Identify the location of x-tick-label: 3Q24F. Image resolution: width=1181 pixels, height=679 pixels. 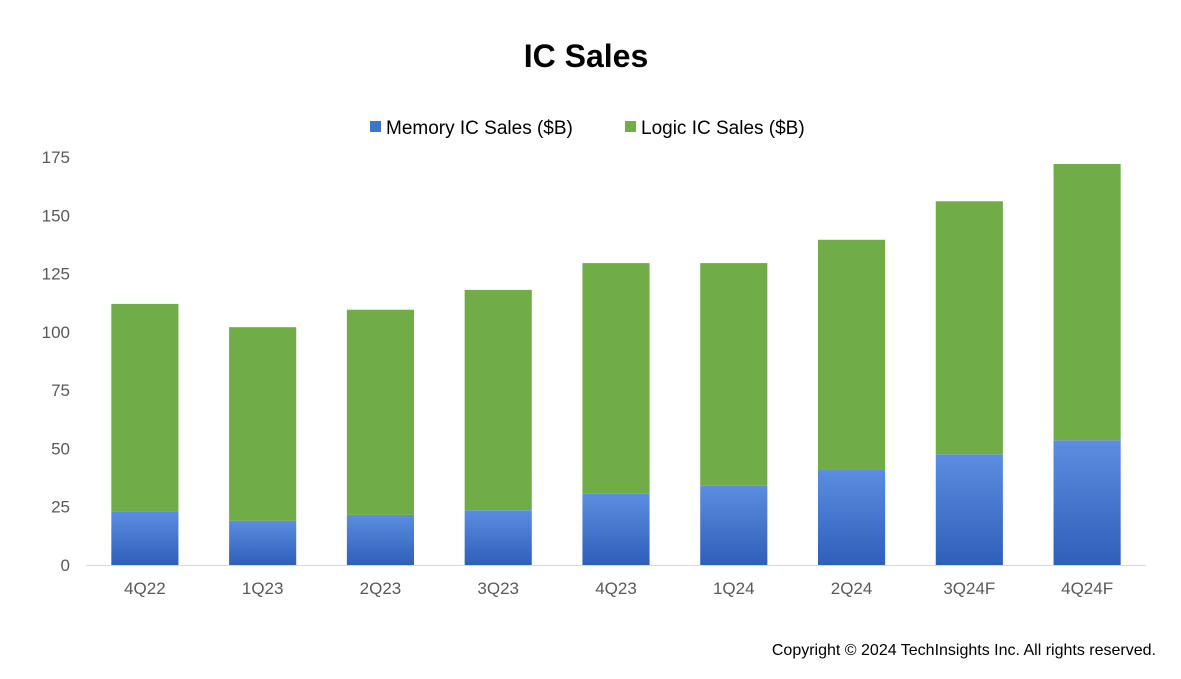
(969, 588).